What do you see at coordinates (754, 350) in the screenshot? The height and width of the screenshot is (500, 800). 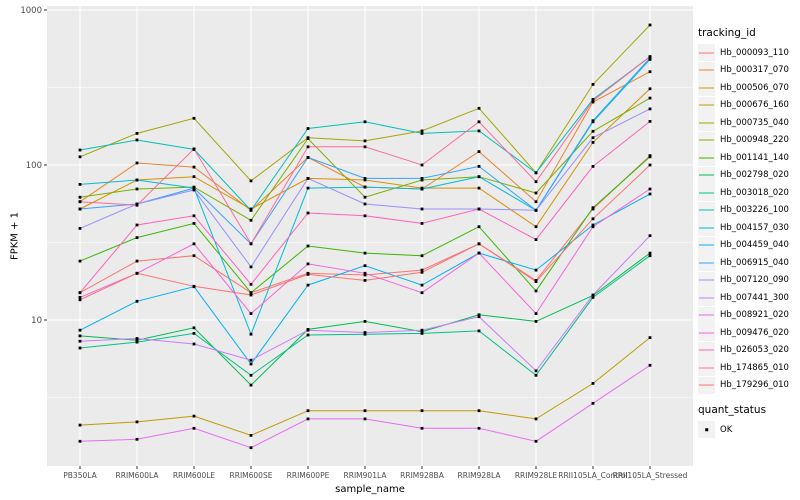 I see `legend-item-label: Hb_026053_020` at bounding box center [754, 350].